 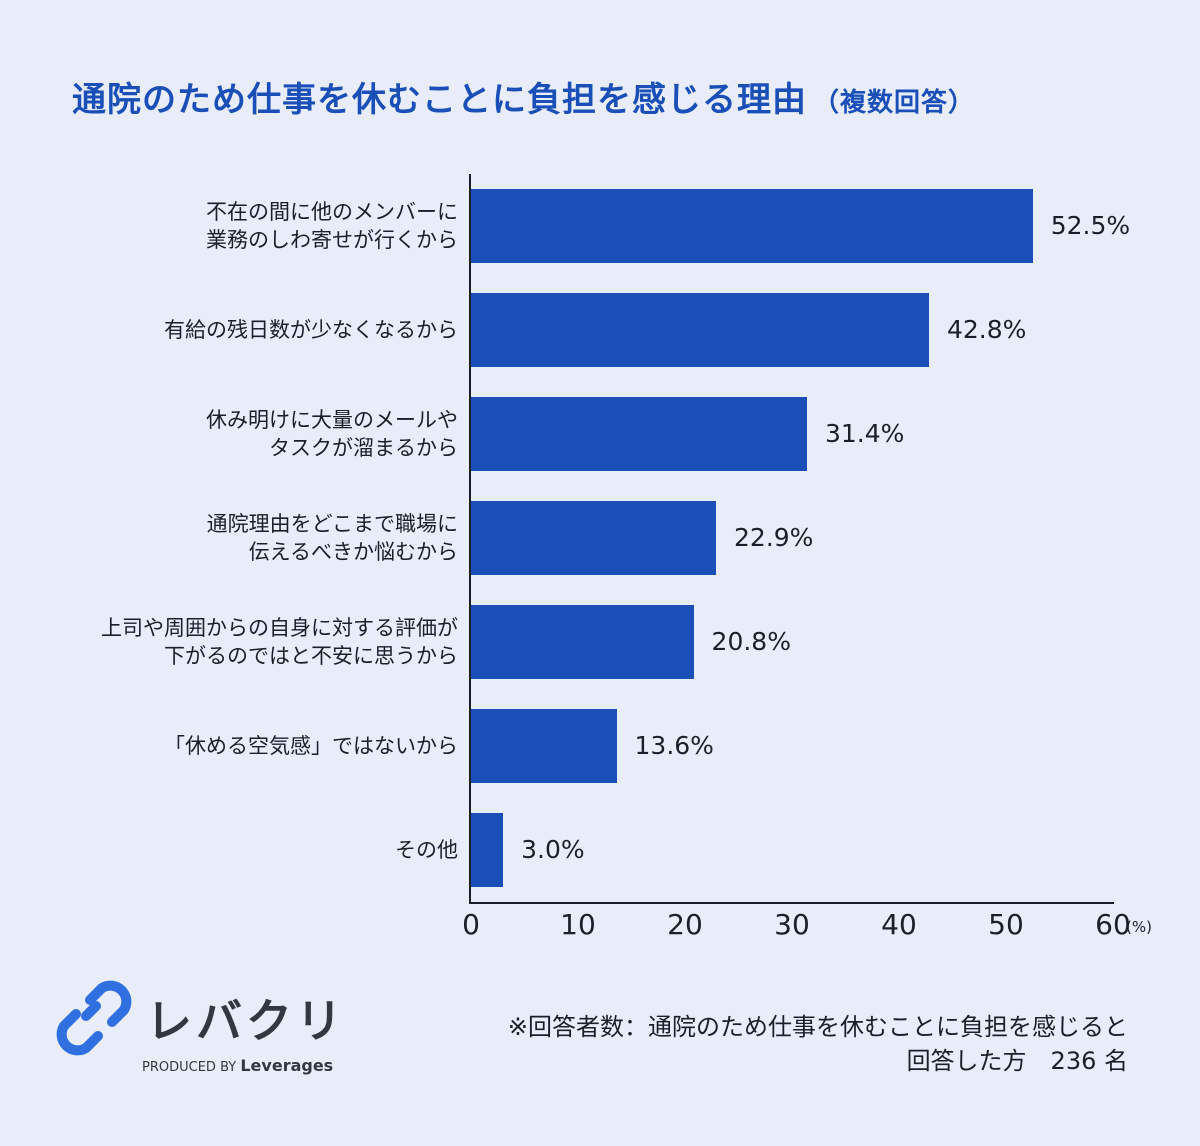 What do you see at coordinates (332, 524) in the screenshot?
I see `category-label-line: 通院理由をどこまで職場に` at bounding box center [332, 524].